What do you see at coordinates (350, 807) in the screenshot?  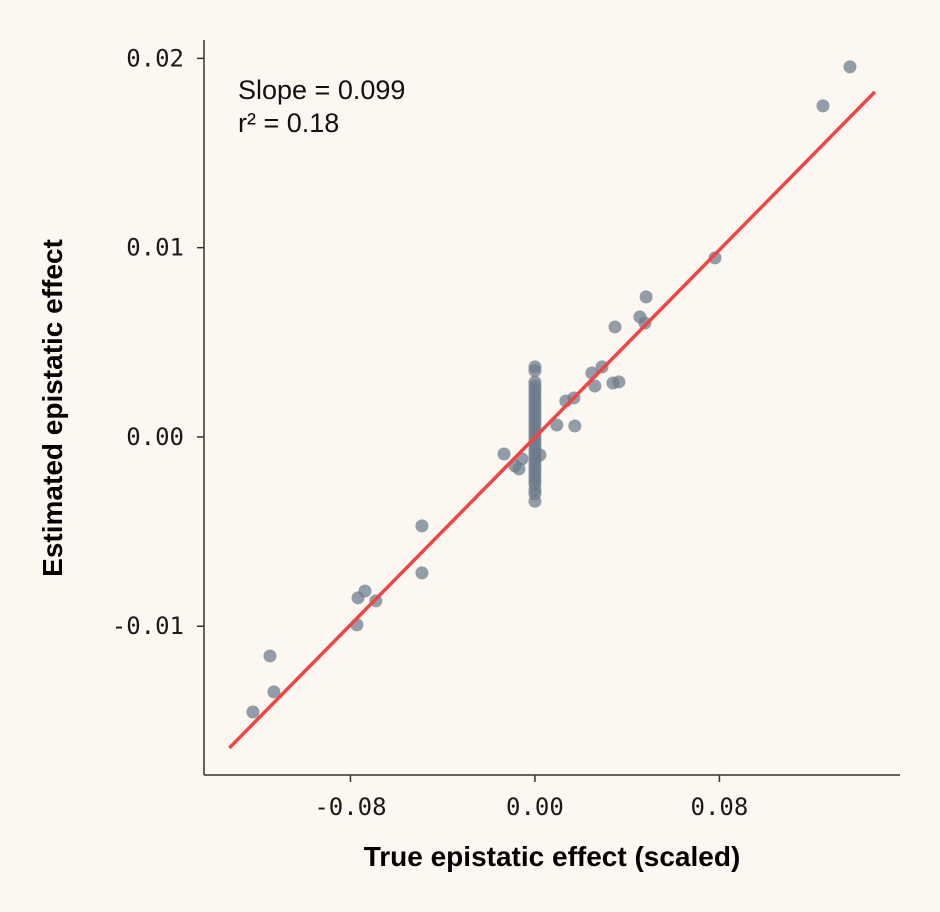 I see `x-tick-label: -0.08` at bounding box center [350, 807].